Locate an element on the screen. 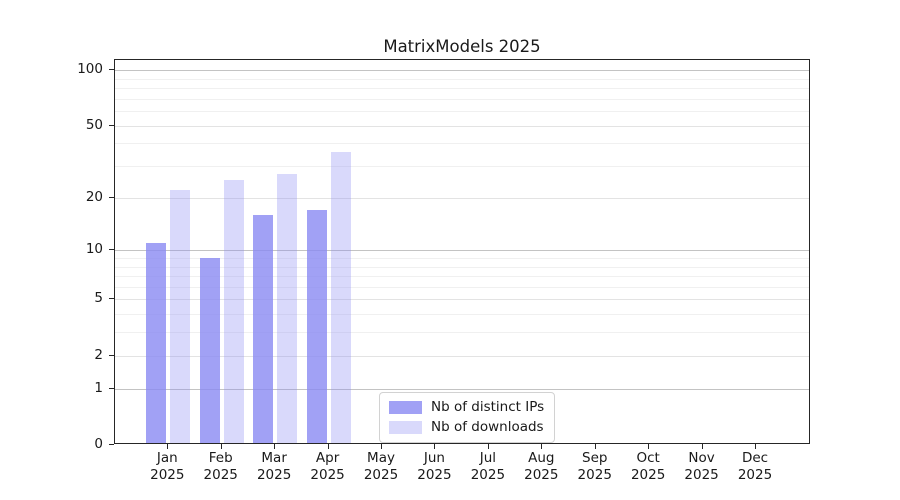 This screenshot has width=900, height=500. x-tick-feb is located at coordinates (221, 446).